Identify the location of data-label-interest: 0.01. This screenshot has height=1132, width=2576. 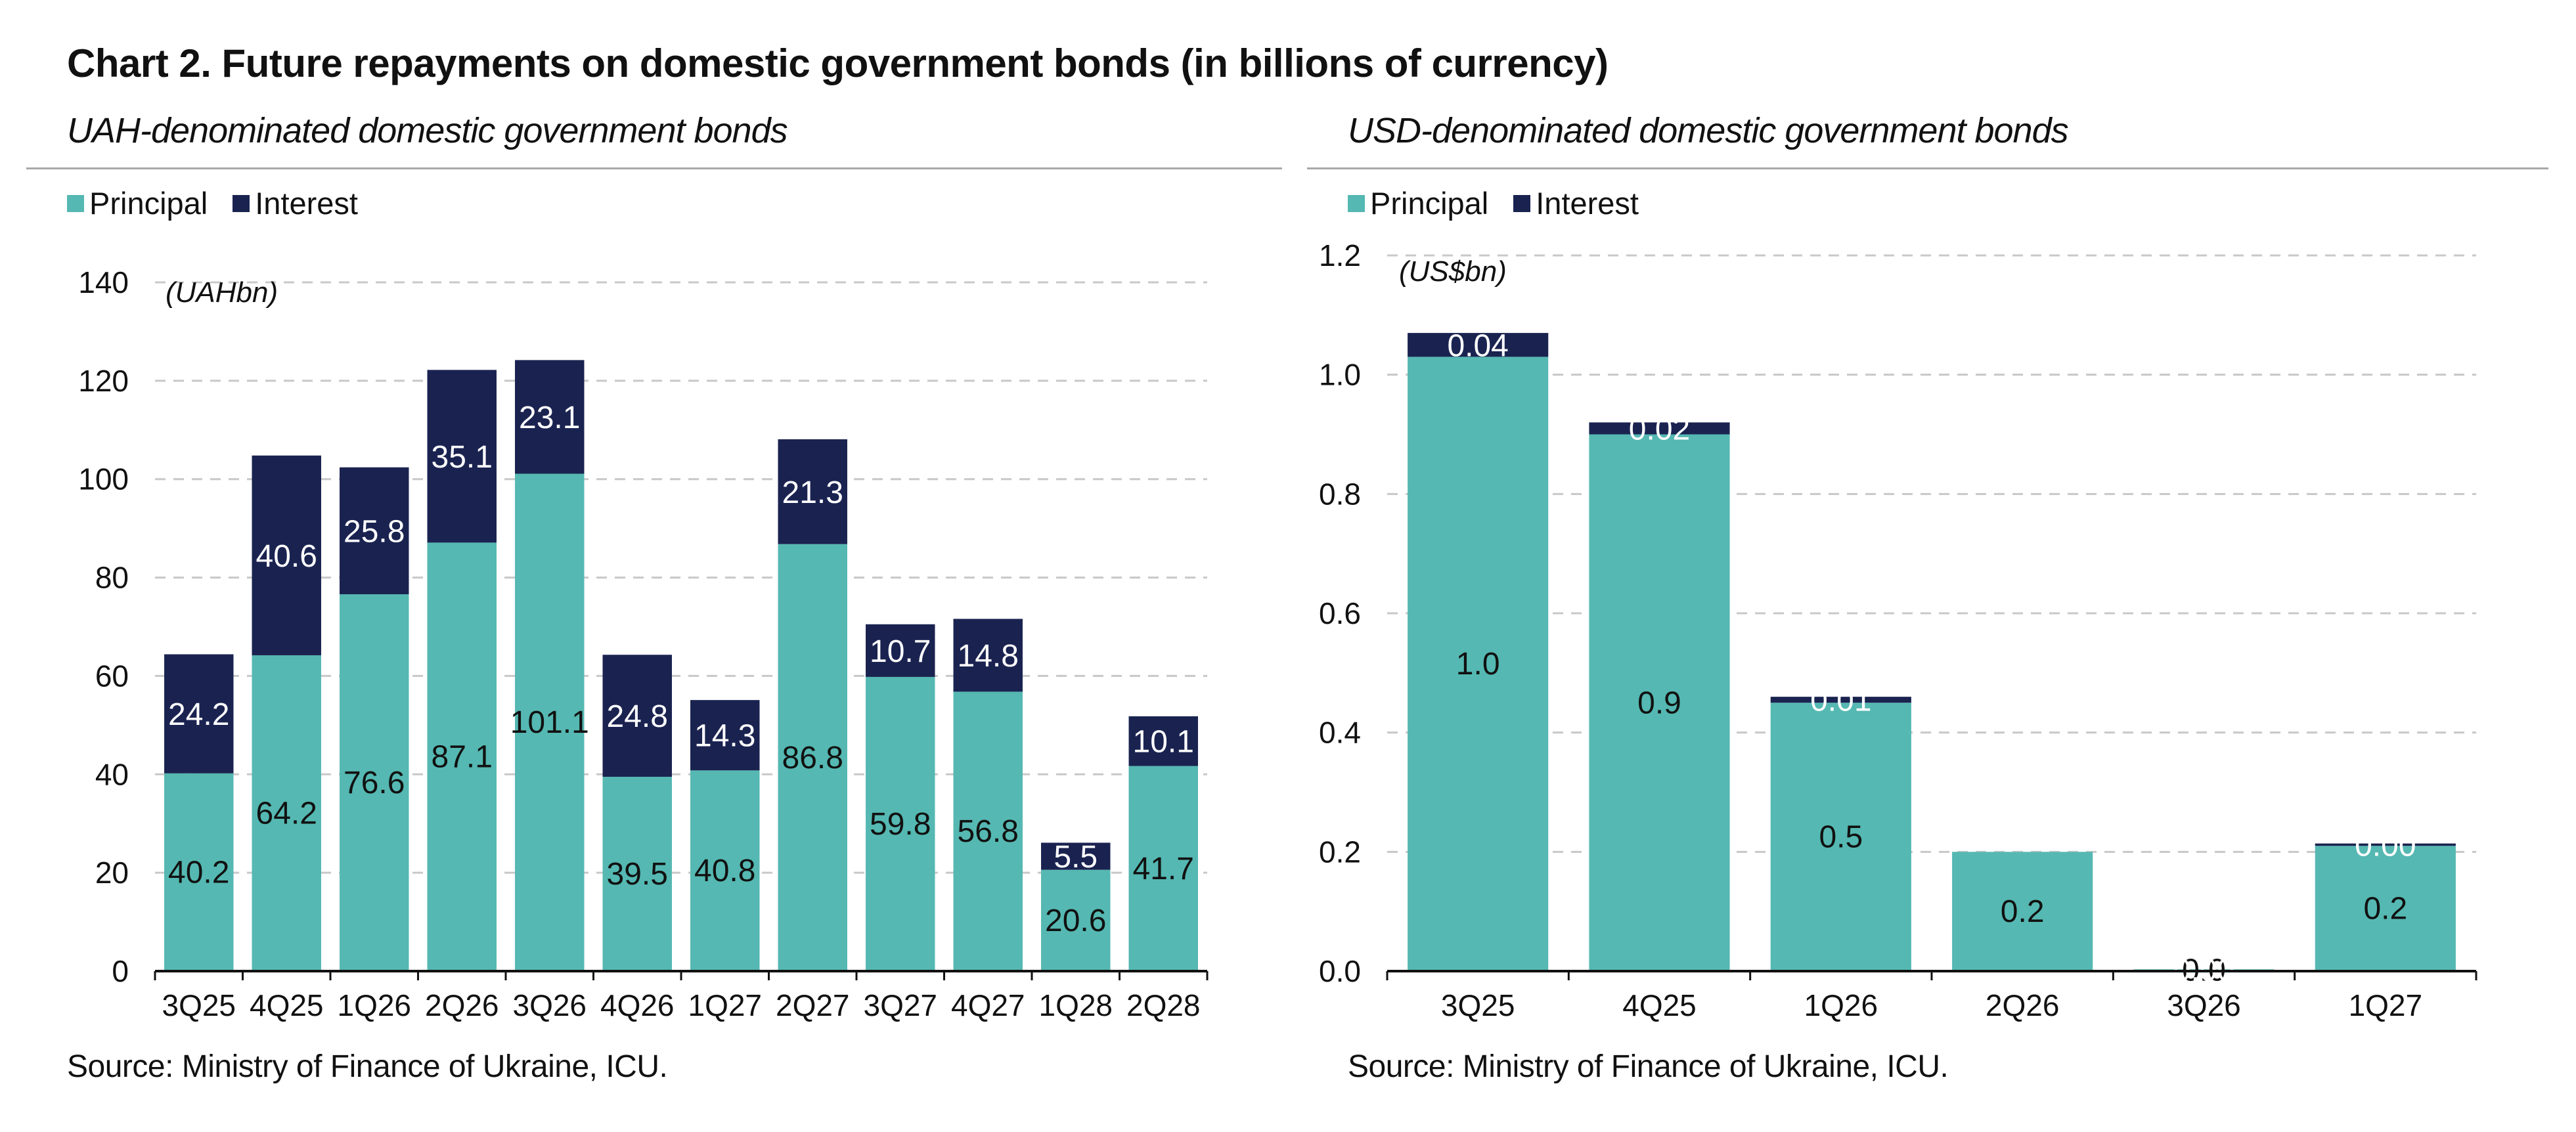
(1840, 701).